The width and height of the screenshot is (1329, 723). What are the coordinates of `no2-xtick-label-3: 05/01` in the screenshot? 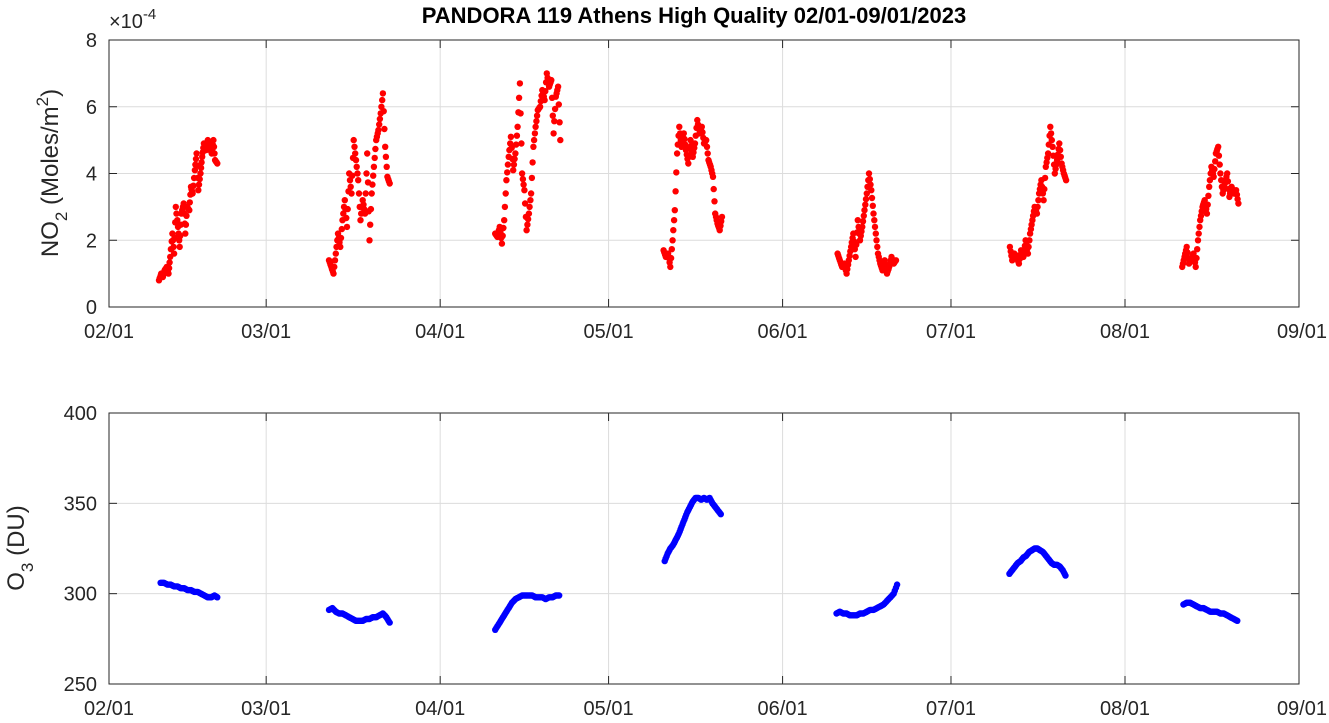 It's located at (609, 332).